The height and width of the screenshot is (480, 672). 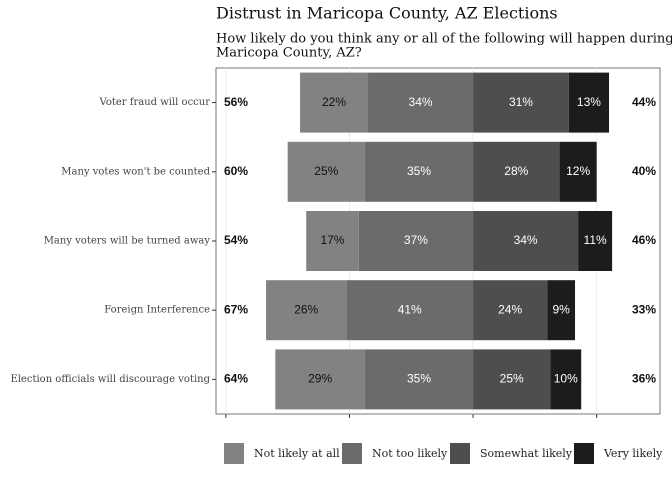 I want to click on left-total: 60%, so click(x=236, y=171).